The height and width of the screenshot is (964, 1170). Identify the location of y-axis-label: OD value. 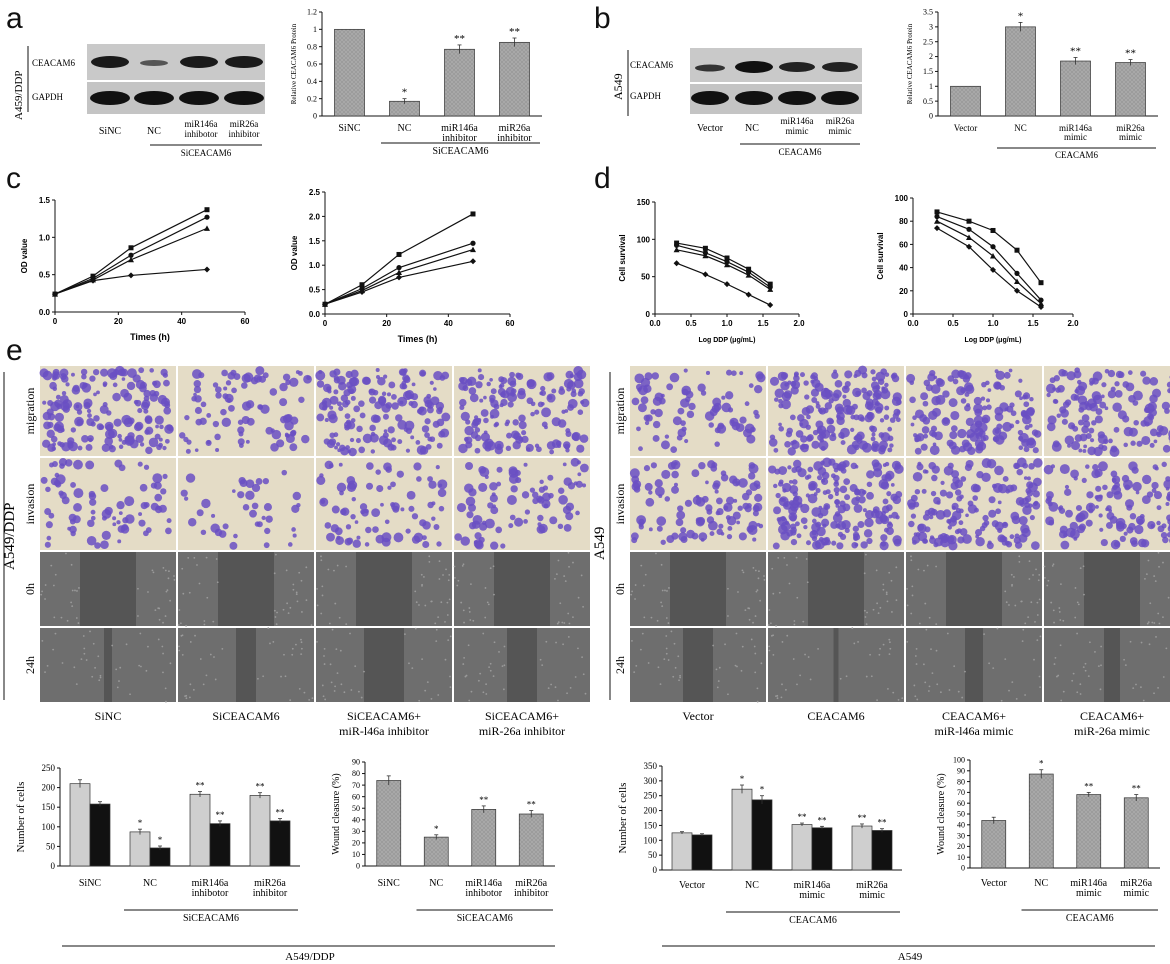
(294, 252).